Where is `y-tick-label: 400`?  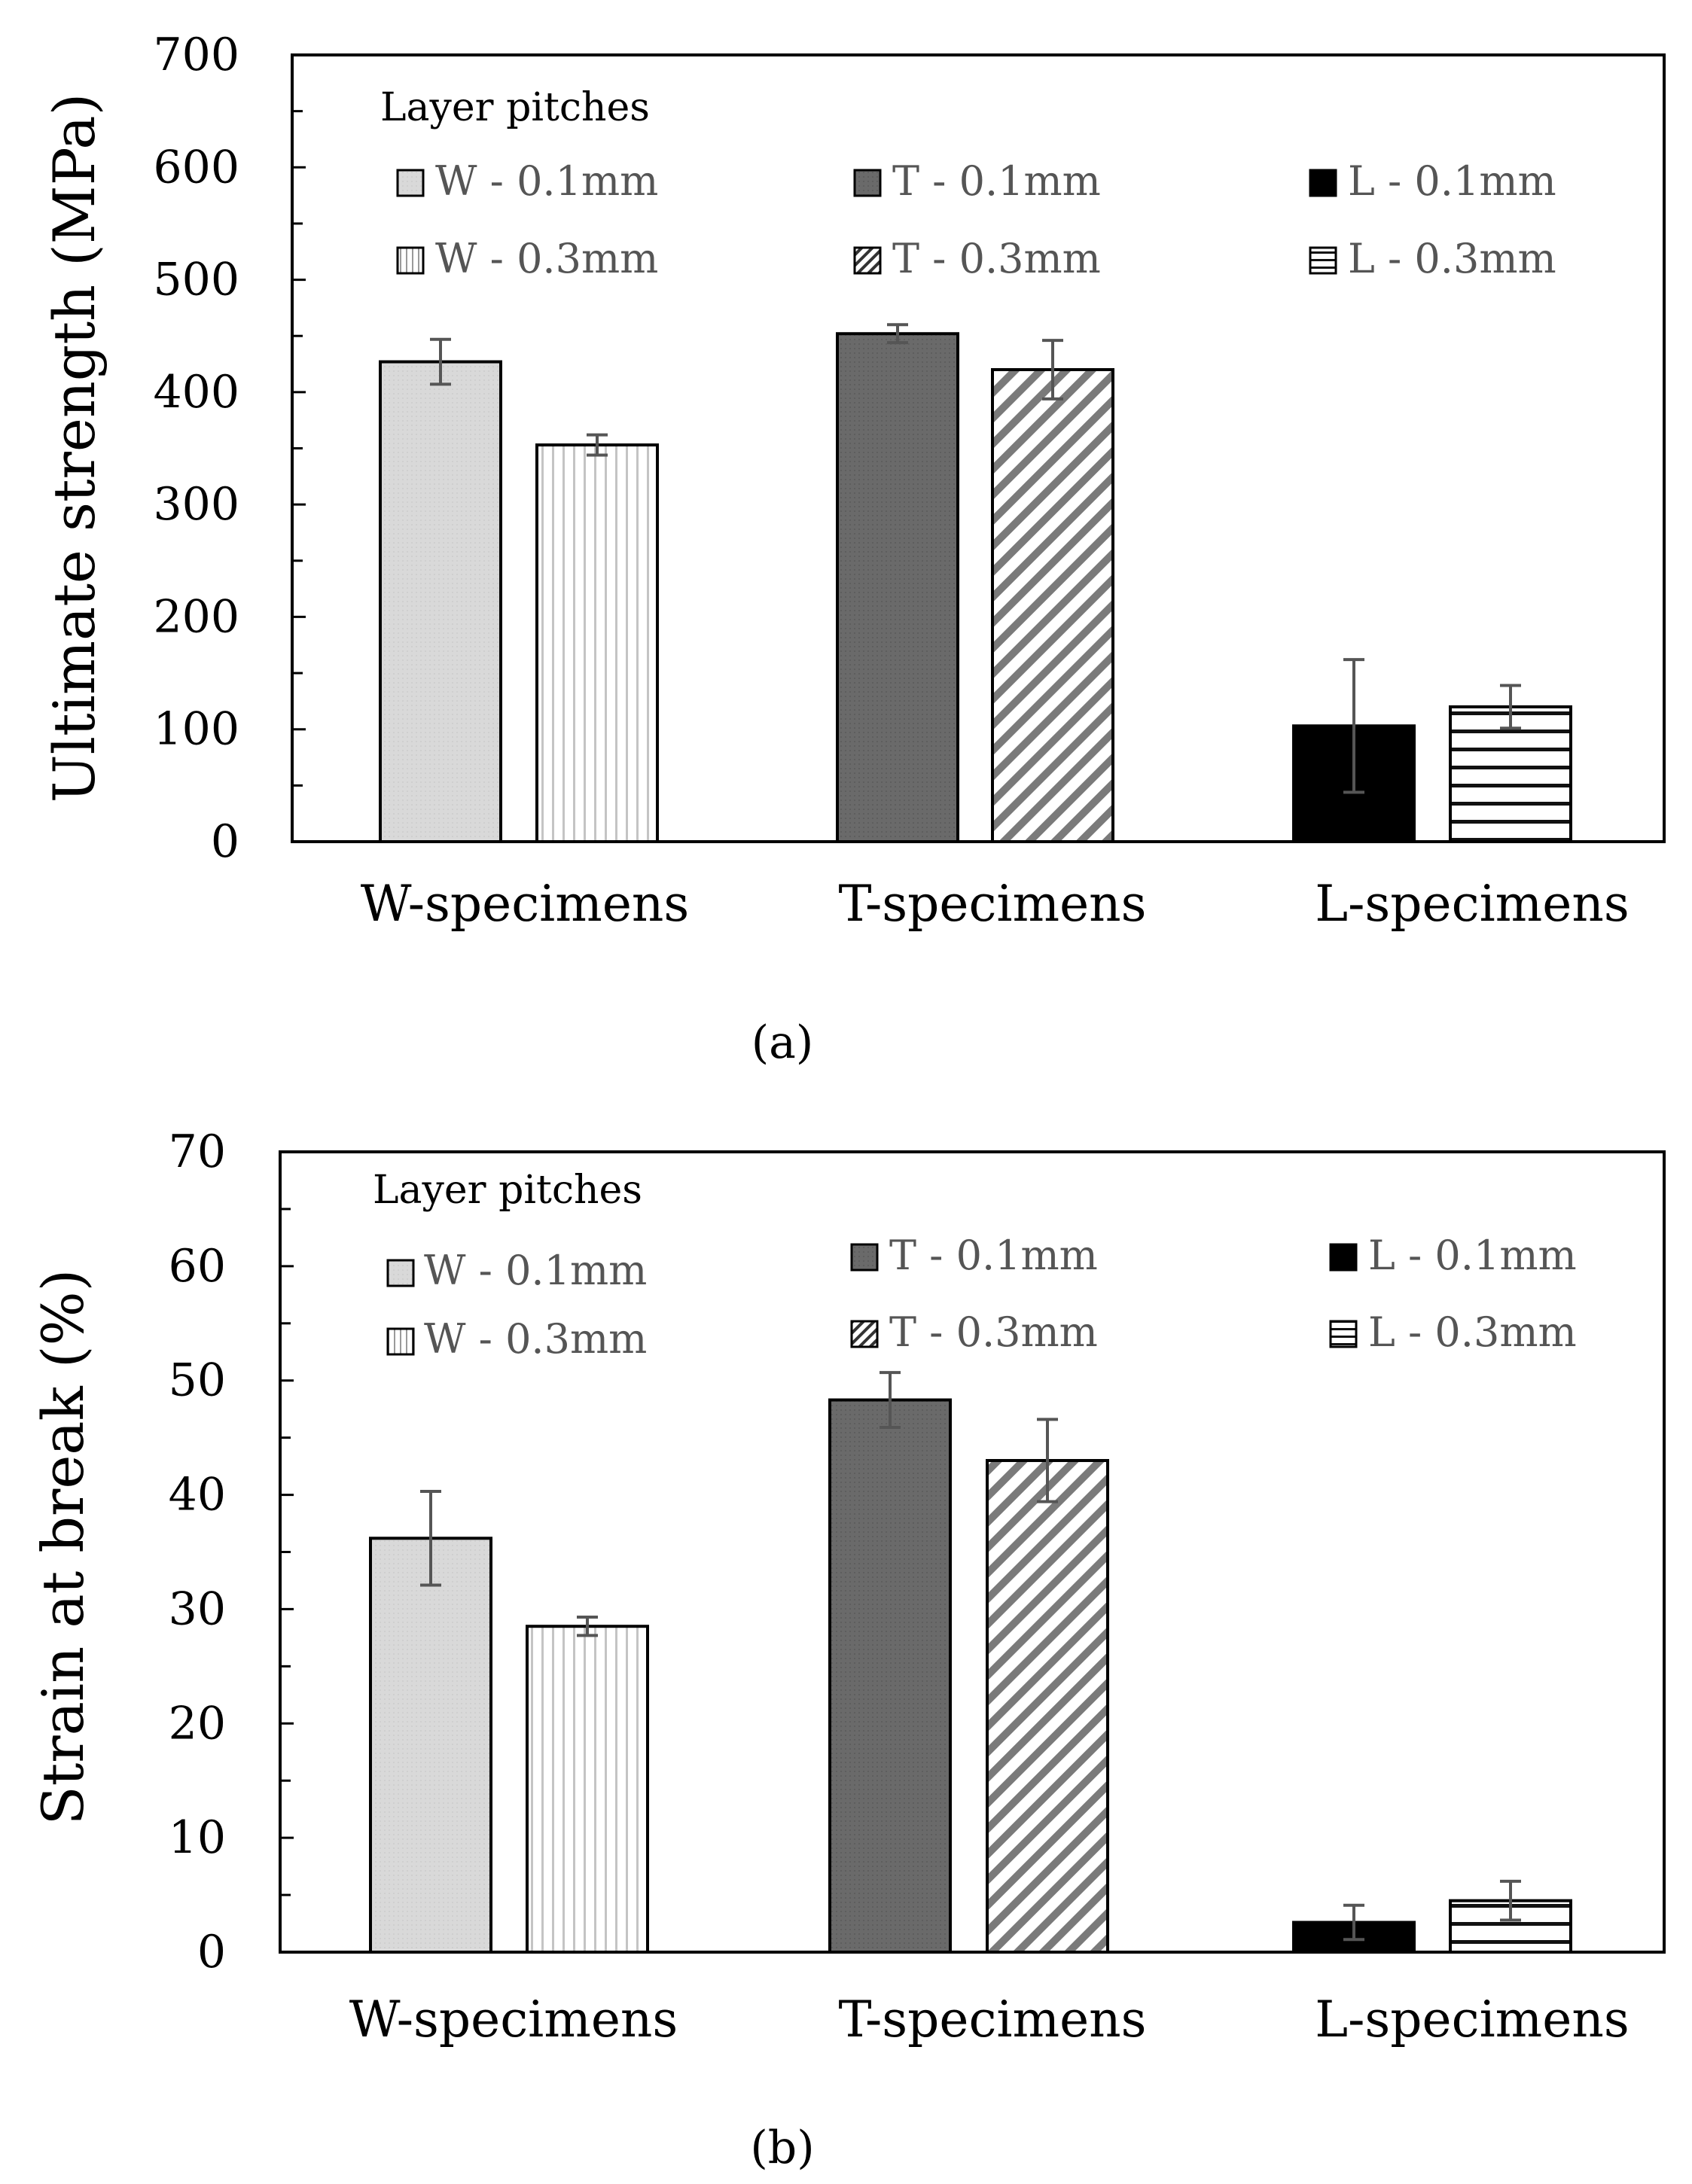 y-tick-label: 400 is located at coordinates (196, 392).